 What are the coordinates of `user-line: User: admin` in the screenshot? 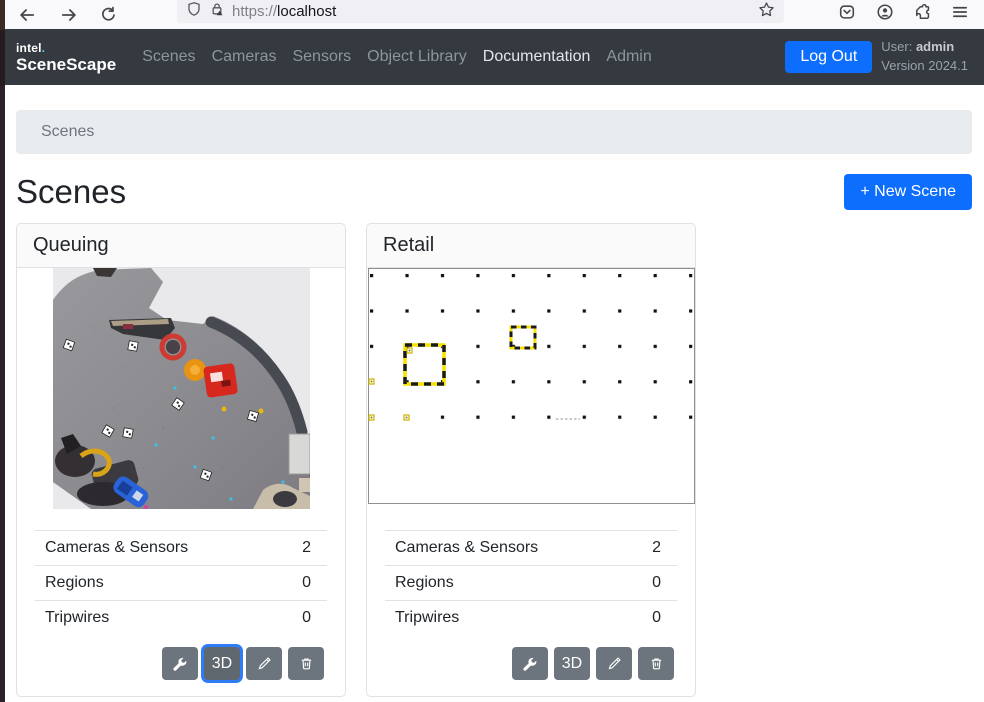 It's located at (918, 47).